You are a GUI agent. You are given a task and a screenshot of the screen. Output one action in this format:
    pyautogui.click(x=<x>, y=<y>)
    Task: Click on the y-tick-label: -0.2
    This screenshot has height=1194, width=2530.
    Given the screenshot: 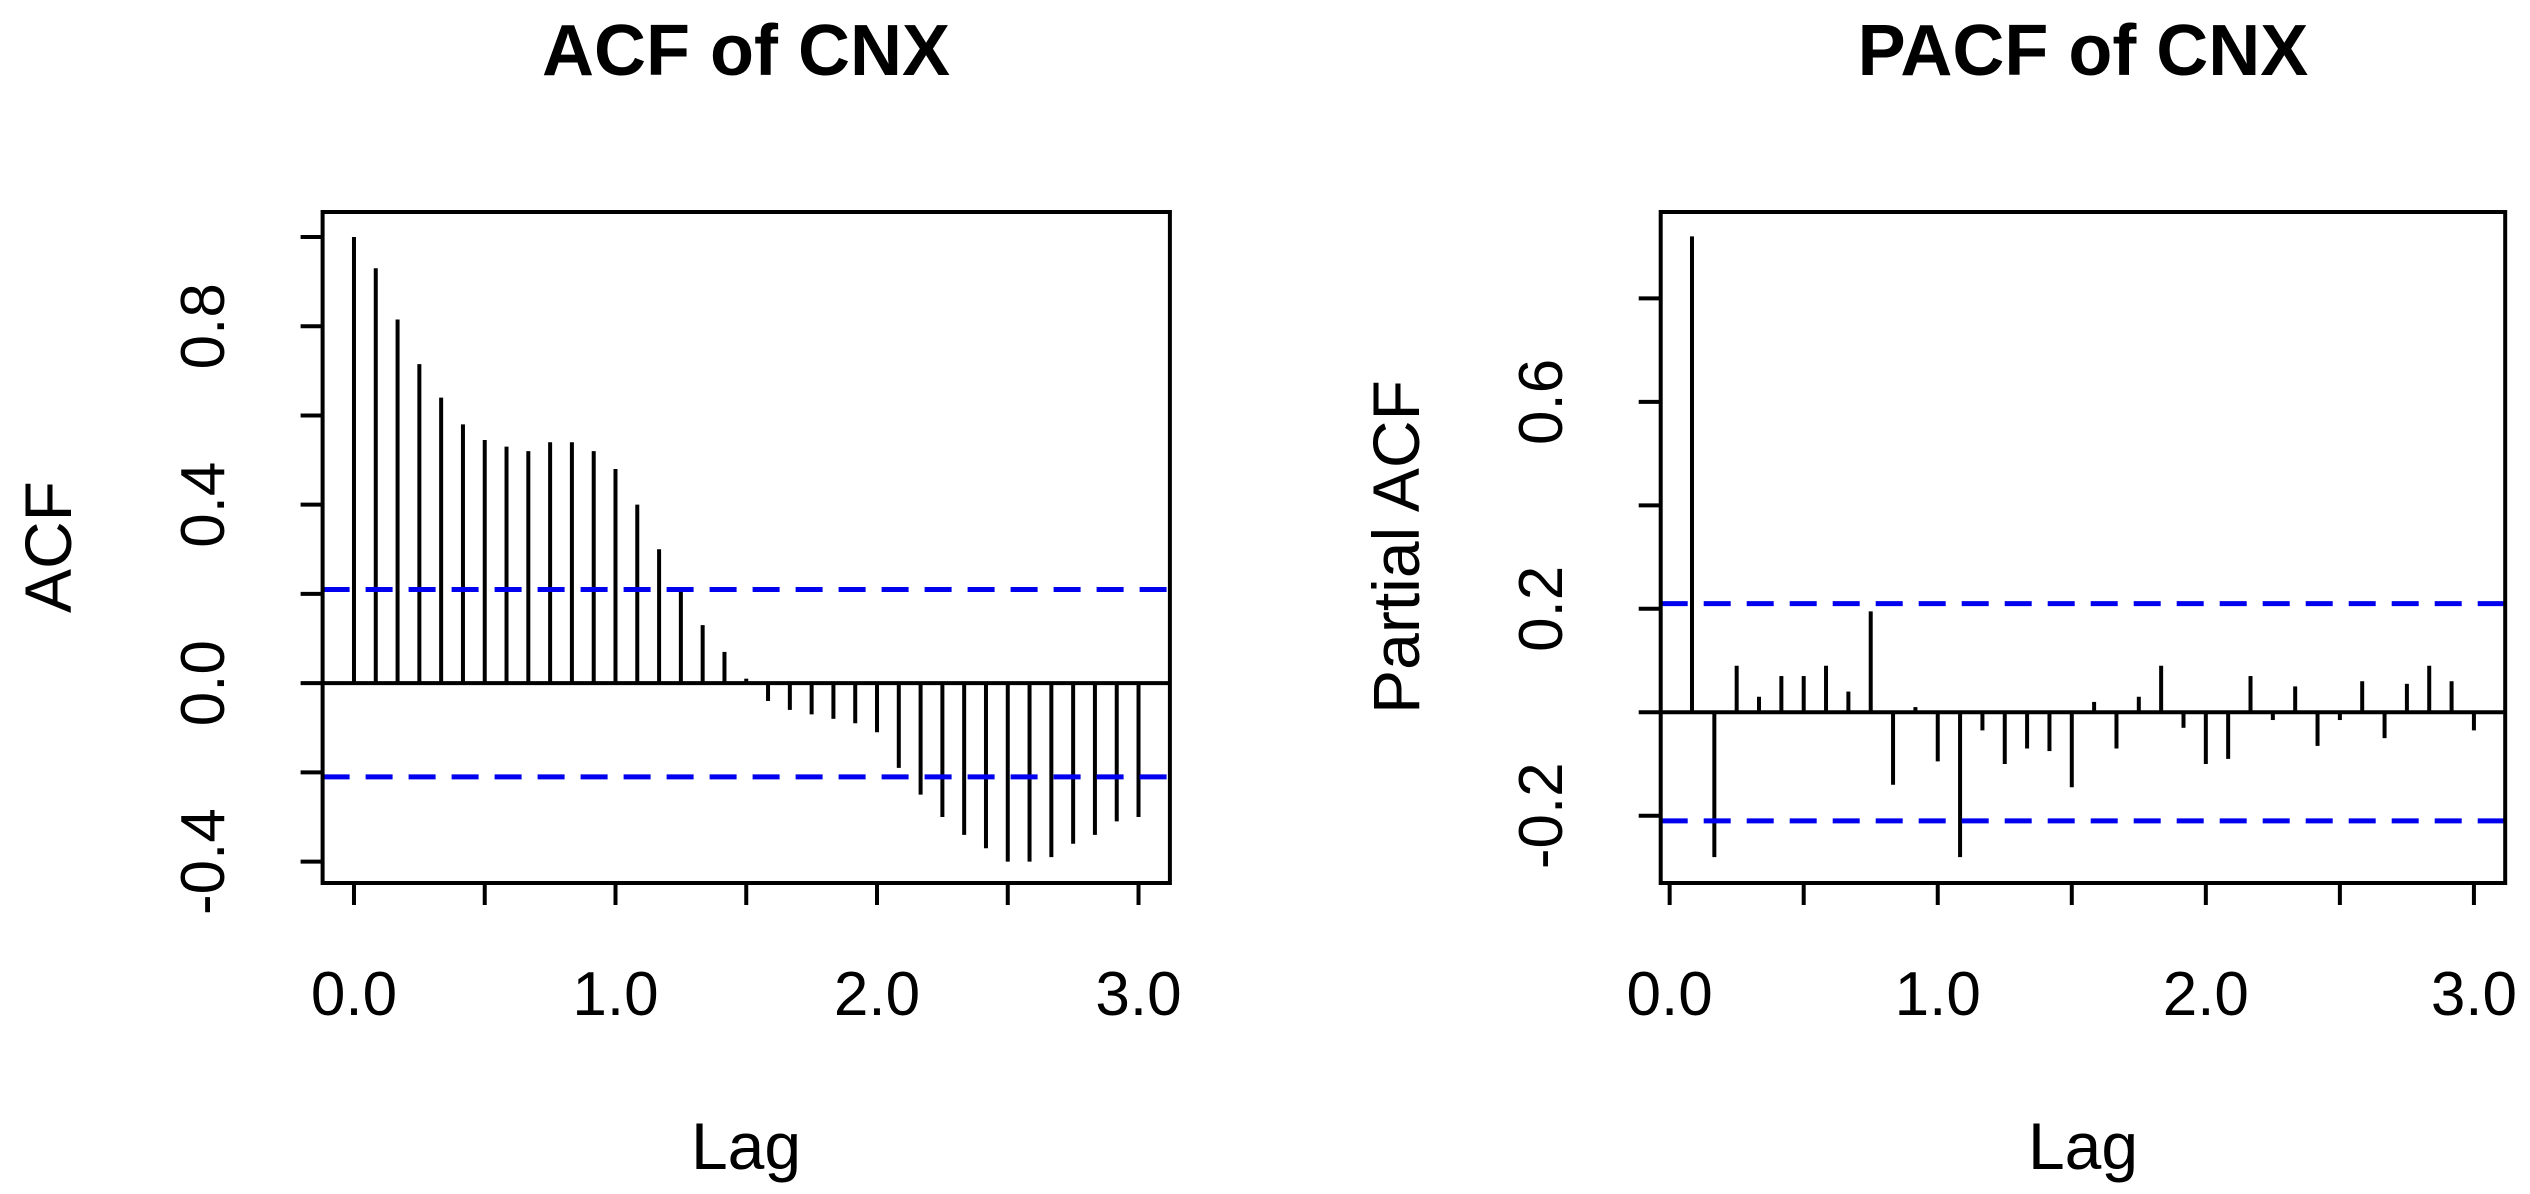 What is the action you would take?
    pyautogui.click(x=1541, y=815)
    